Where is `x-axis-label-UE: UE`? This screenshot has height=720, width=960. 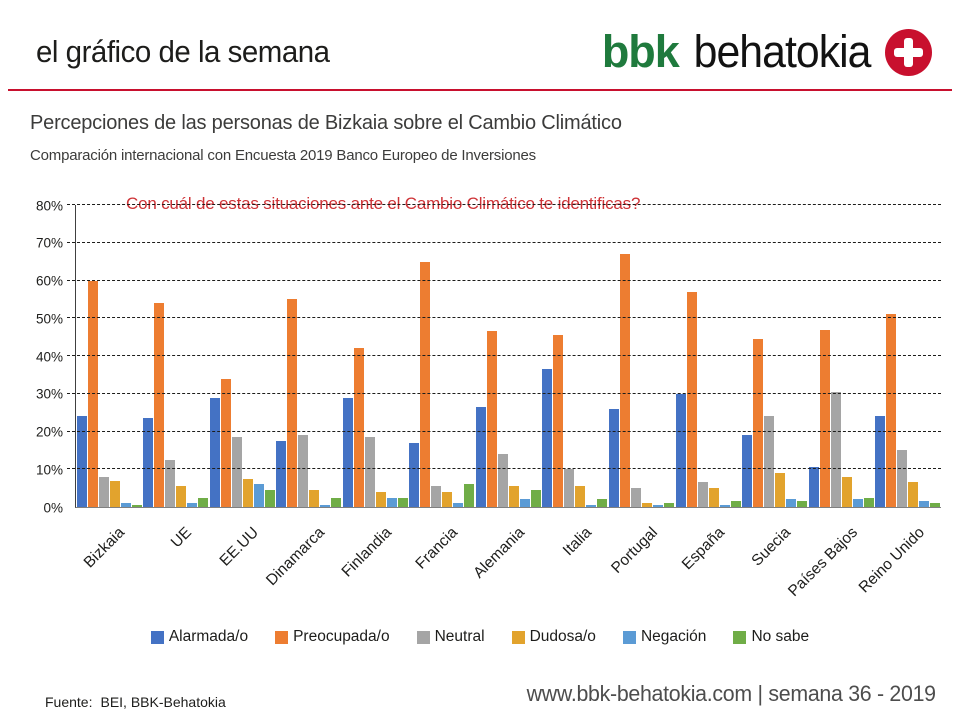
x-axis-label-UE: UE is located at coordinates (181, 538).